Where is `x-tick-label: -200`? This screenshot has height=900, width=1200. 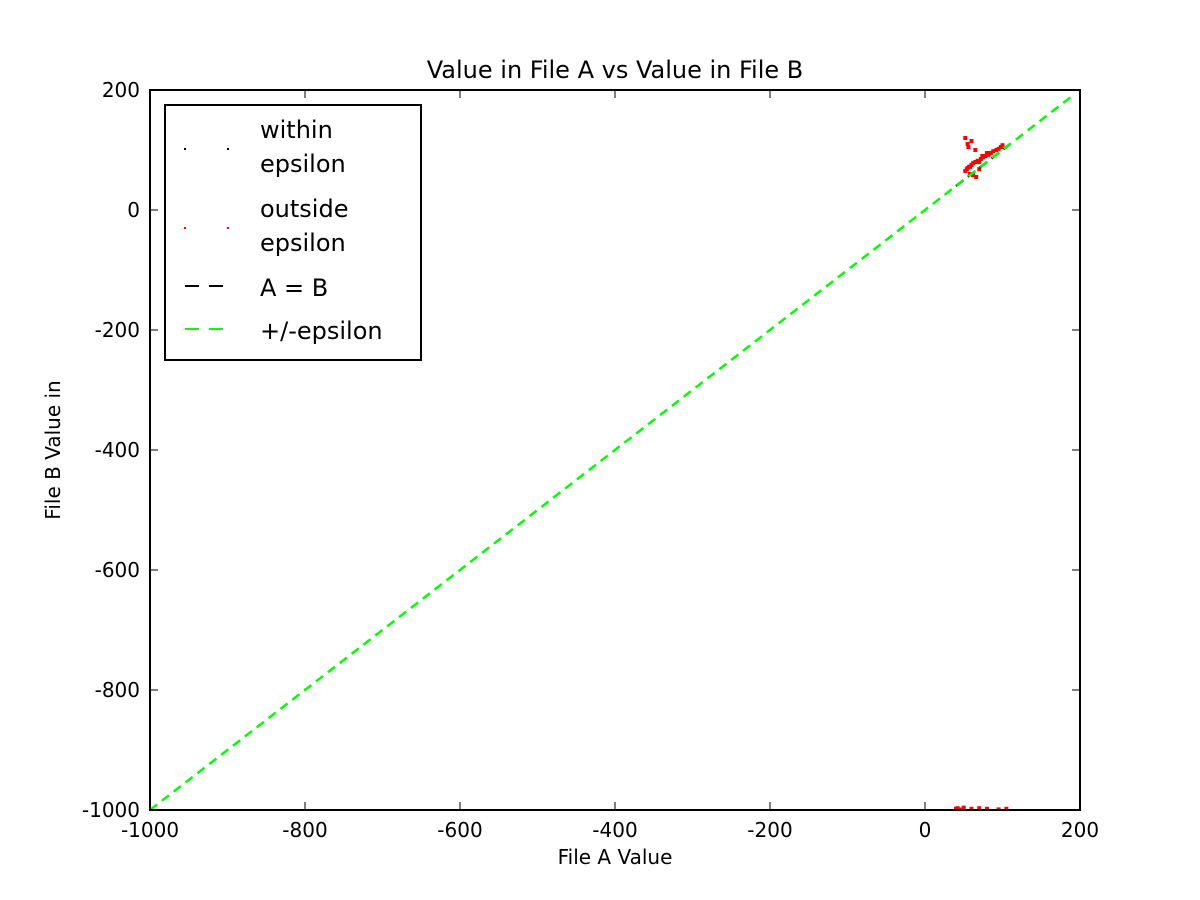
x-tick-label: -200 is located at coordinates (769, 830).